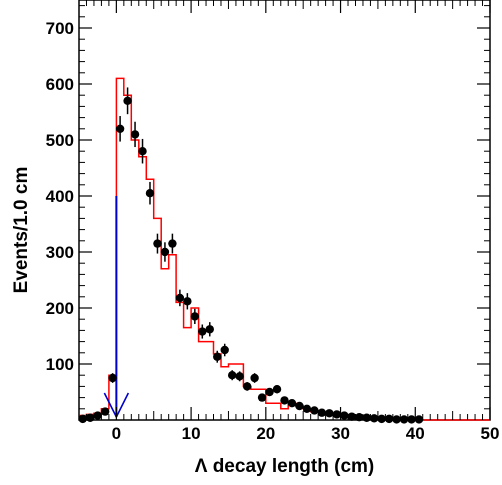  Describe the element at coordinates (116, 433) in the screenshot. I see `x-tick-label: 0` at that location.